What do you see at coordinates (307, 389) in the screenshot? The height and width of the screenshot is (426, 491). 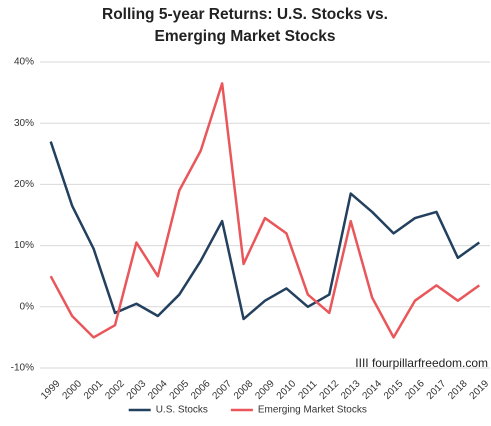 I see `x-tick-label: 2011` at bounding box center [307, 389].